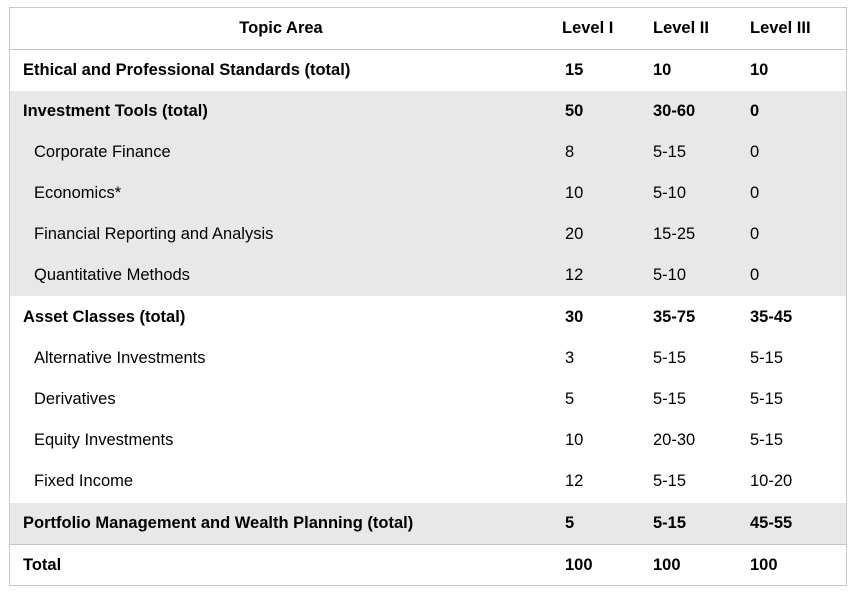 This screenshot has height=596, width=857. What do you see at coordinates (674, 111) in the screenshot?
I see `level-2-cell: 30-60` at bounding box center [674, 111].